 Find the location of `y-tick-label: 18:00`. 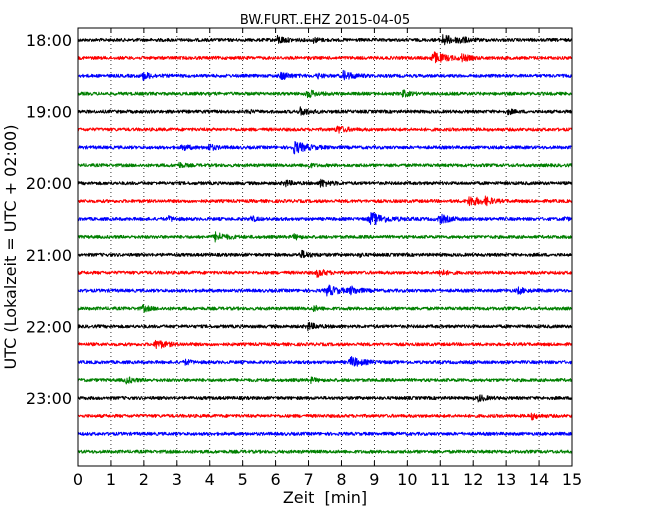

y-tick-label: 18:00 is located at coordinates (49, 40).